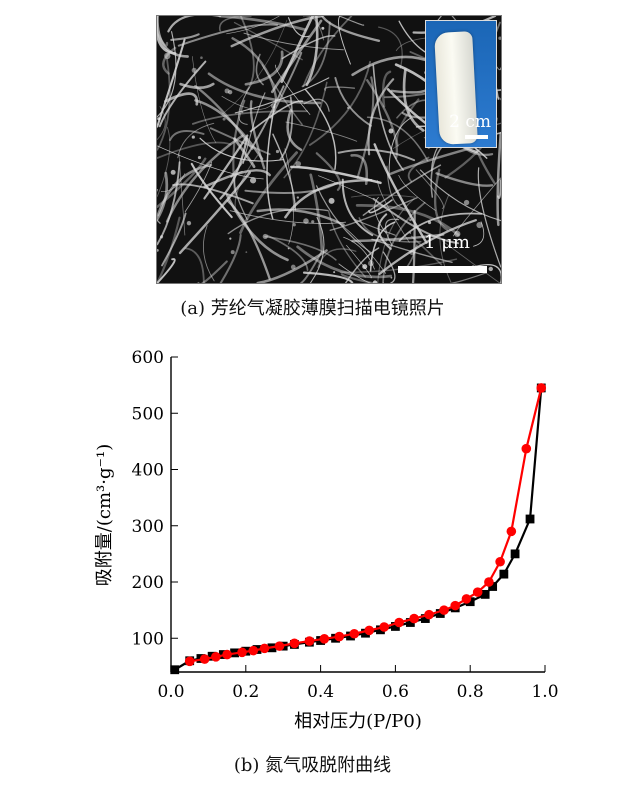 The width and height of the screenshot is (625, 795). What do you see at coordinates (312, 765) in the screenshot?
I see `panel-b-caption: (b) 氮气吸脱附曲线` at bounding box center [312, 765].